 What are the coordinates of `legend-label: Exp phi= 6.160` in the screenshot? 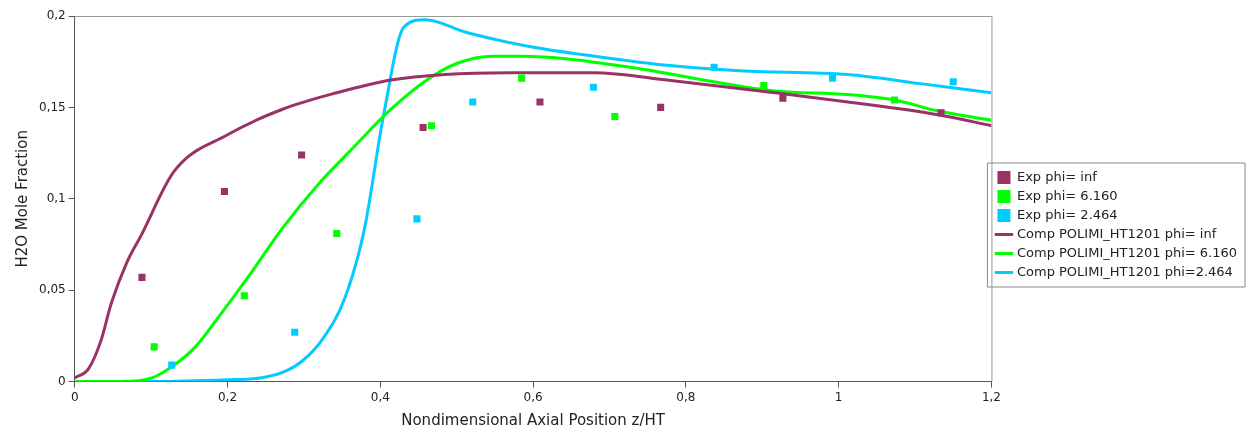 It's located at (1067, 195).